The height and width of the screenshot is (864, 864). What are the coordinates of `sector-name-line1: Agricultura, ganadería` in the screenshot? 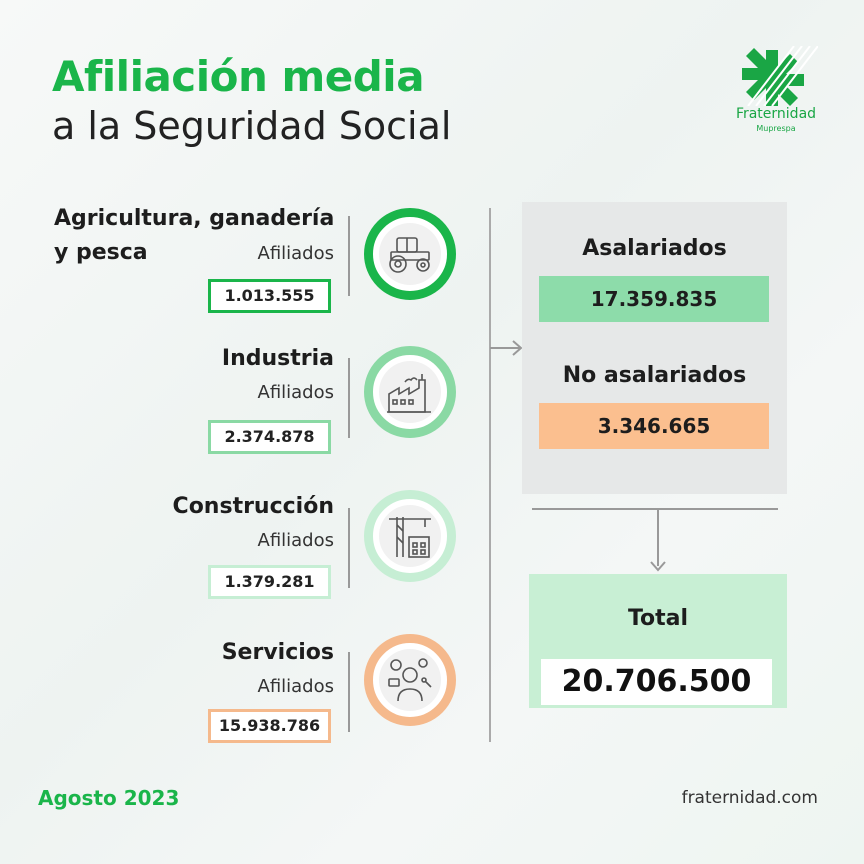 It's located at (194, 218).